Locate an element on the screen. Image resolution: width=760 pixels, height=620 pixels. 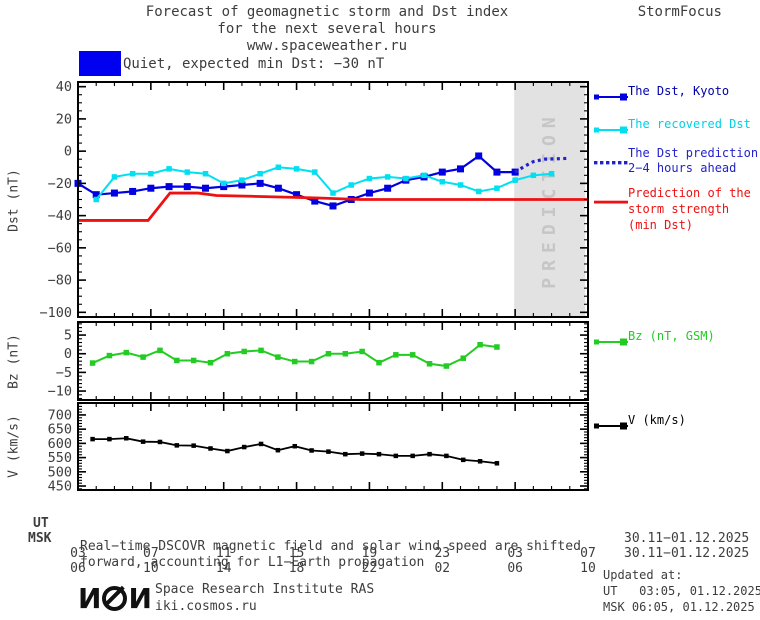
x-axis-msk-row: MSK 30.11−01.12.2025 06 10 14 18 22 02 06 10 is located at coordinates (380, 546).